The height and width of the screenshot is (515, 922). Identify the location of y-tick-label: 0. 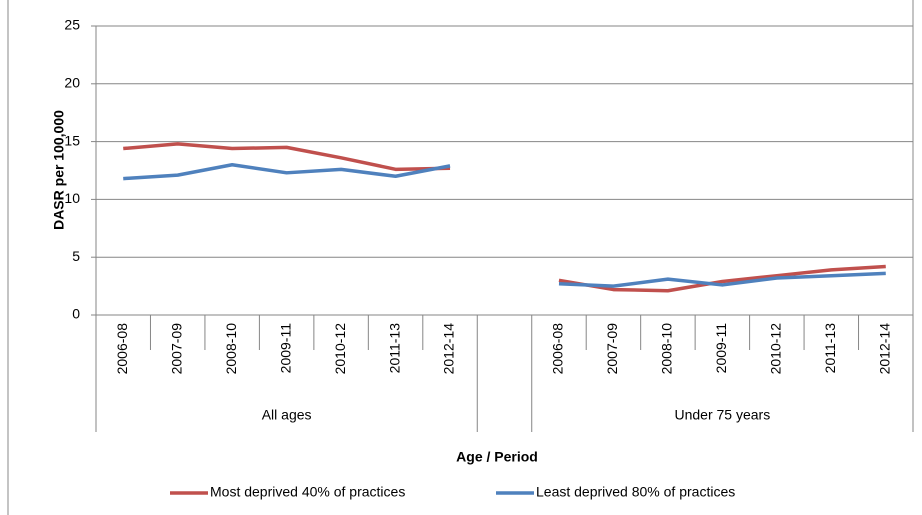
(76, 314).